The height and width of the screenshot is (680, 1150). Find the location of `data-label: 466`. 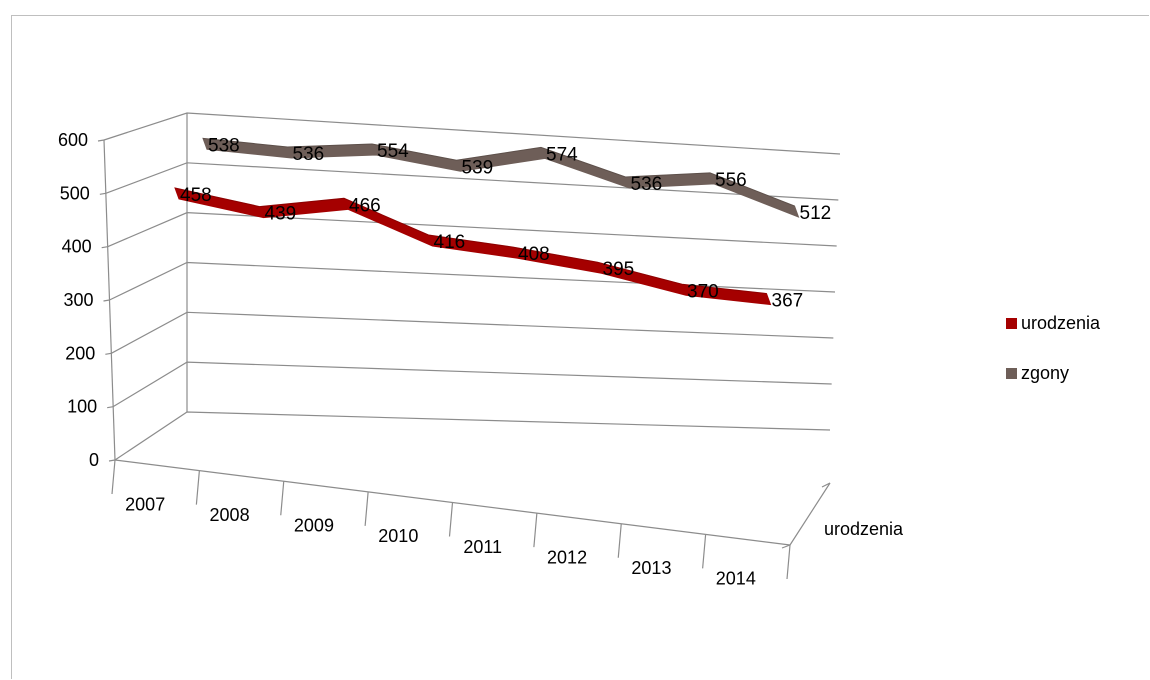

data-label: 466 is located at coordinates (365, 205).